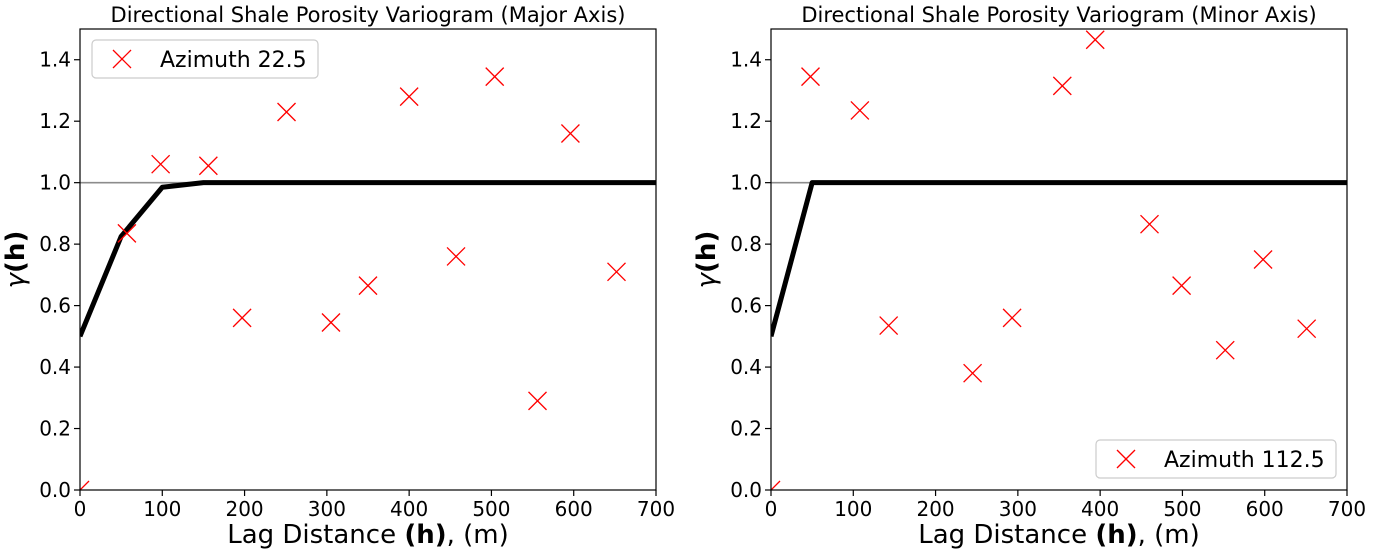  I want to click on legend: Azimuth 22.5, so click(205, 59).